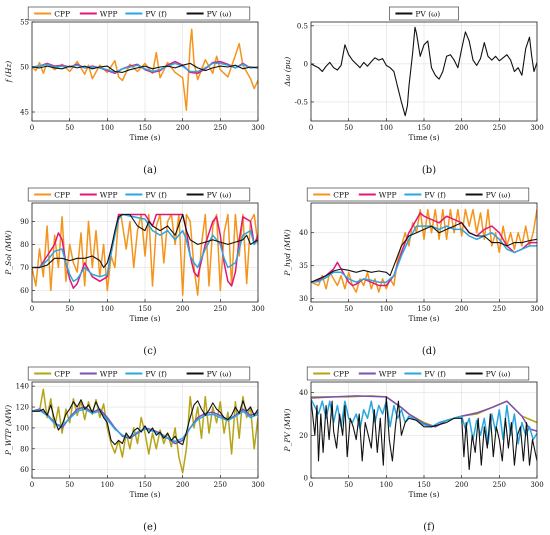 This screenshot has width=550, height=535. What do you see at coordinates (24, 268) in the screenshot?
I see `y-tick-label: 70` at bounding box center [24, 268].